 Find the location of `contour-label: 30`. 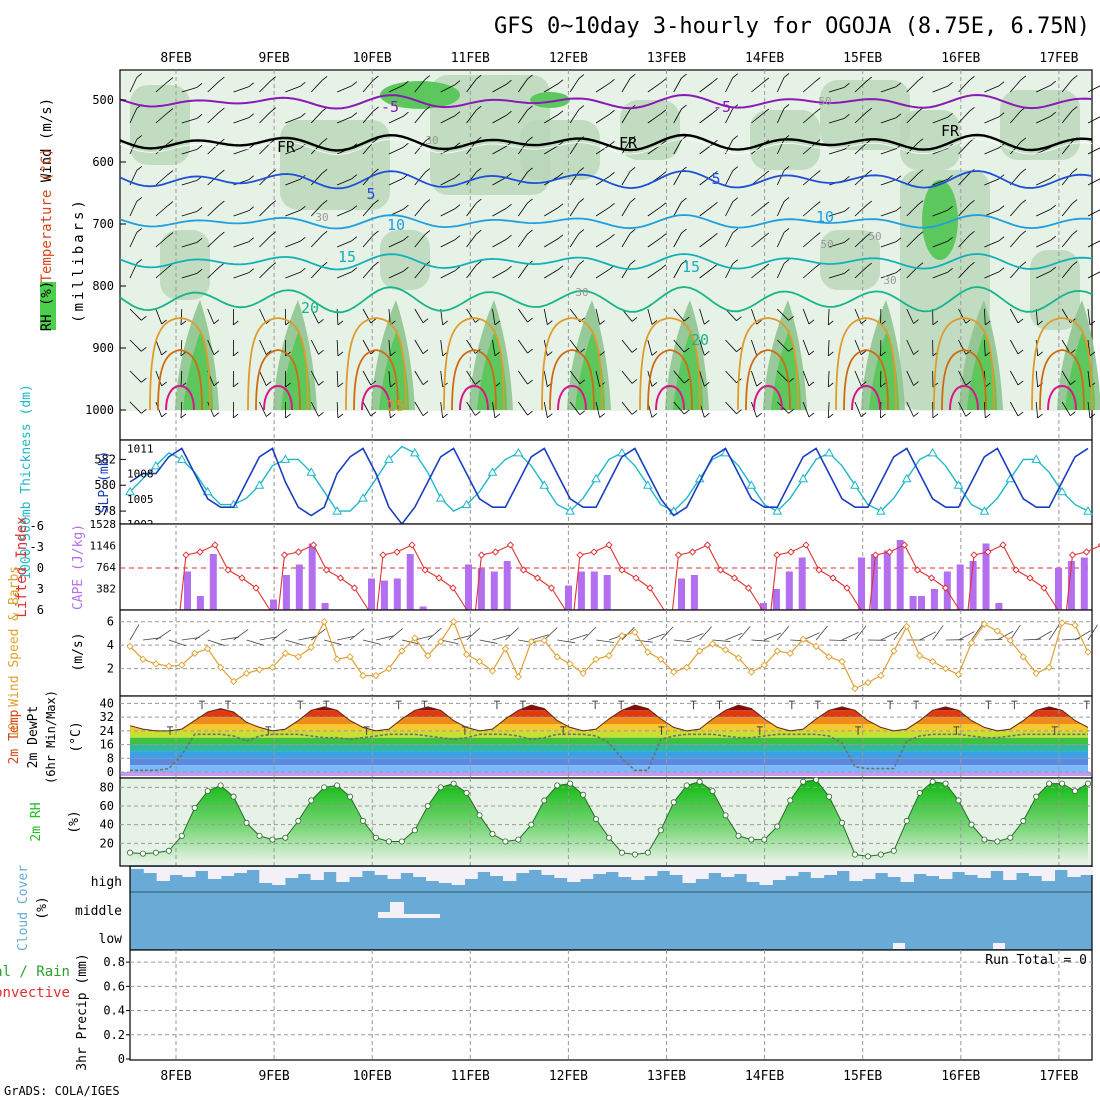

contour-label: 30 is located at coordinates (321, 217).